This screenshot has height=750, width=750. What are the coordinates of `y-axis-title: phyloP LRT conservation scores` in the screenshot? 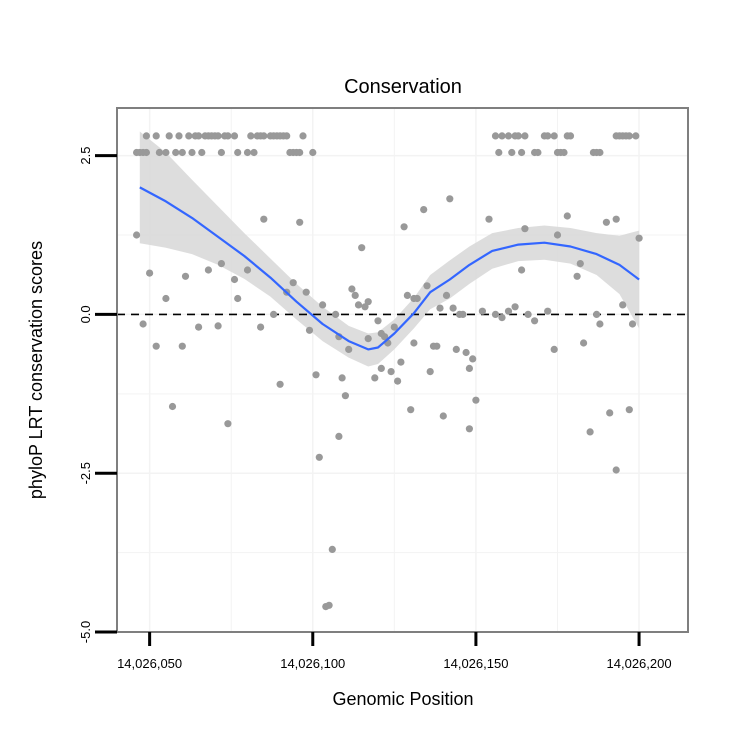 It's located at (36, 370).